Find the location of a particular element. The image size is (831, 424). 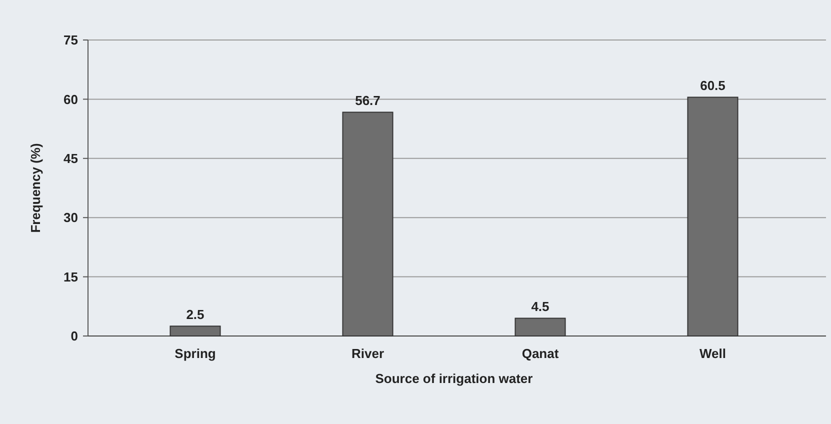

y-tick-label: 60 is located at coordinates (71, 99).